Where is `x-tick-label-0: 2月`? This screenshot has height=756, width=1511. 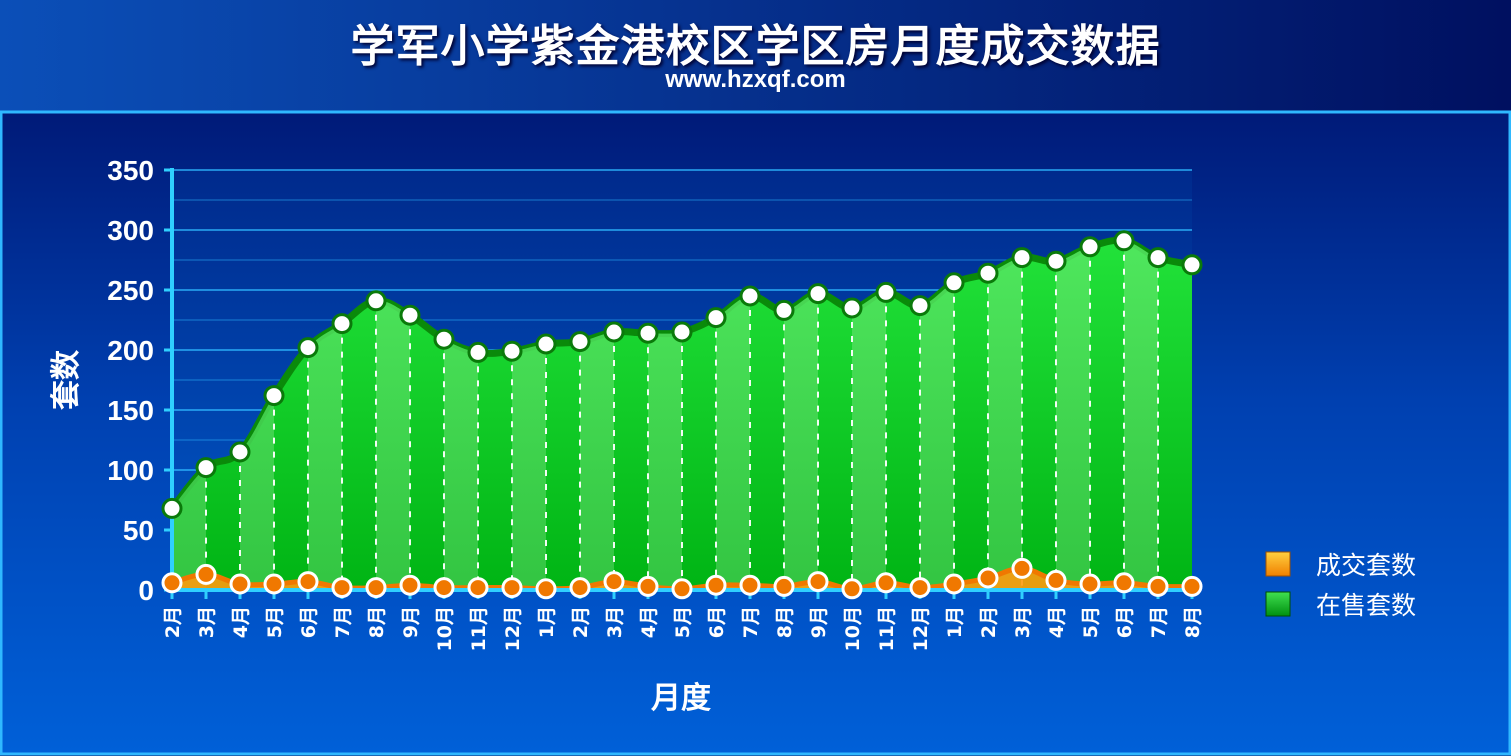 x-tick-label-0: 2月 is located at coordinates (173, 622).